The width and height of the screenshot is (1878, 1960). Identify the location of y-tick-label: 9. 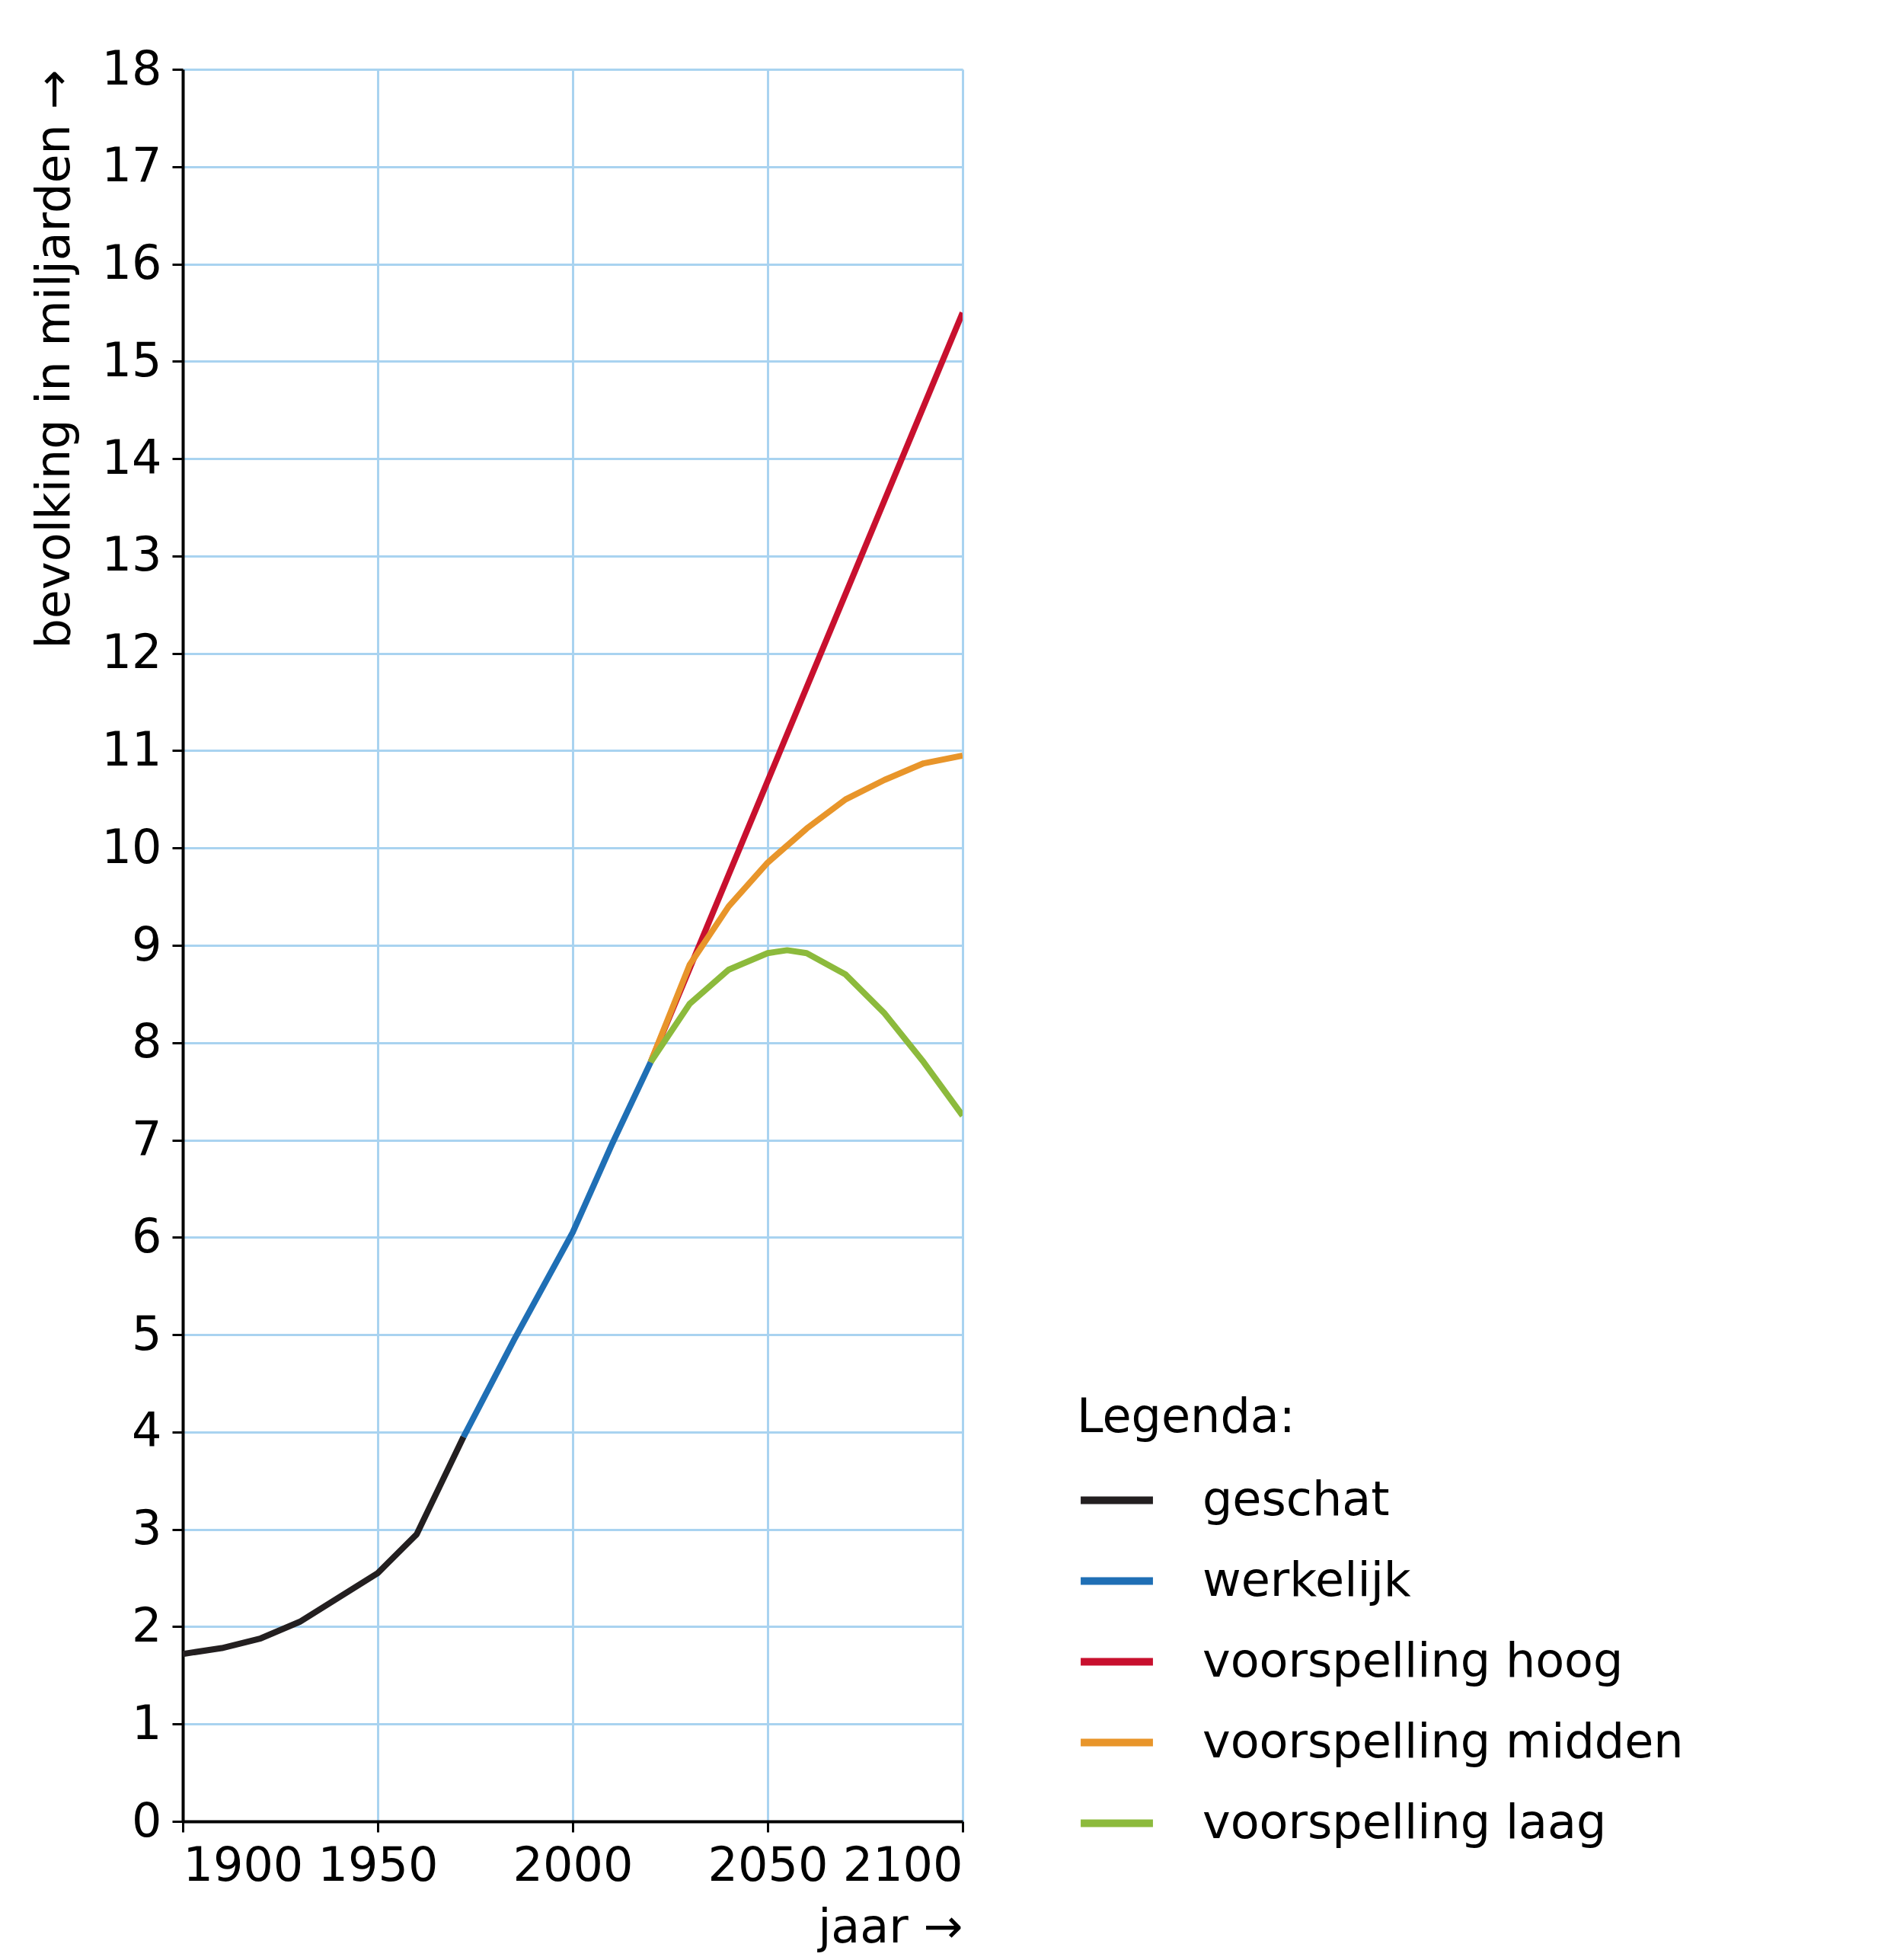
(147, 944).